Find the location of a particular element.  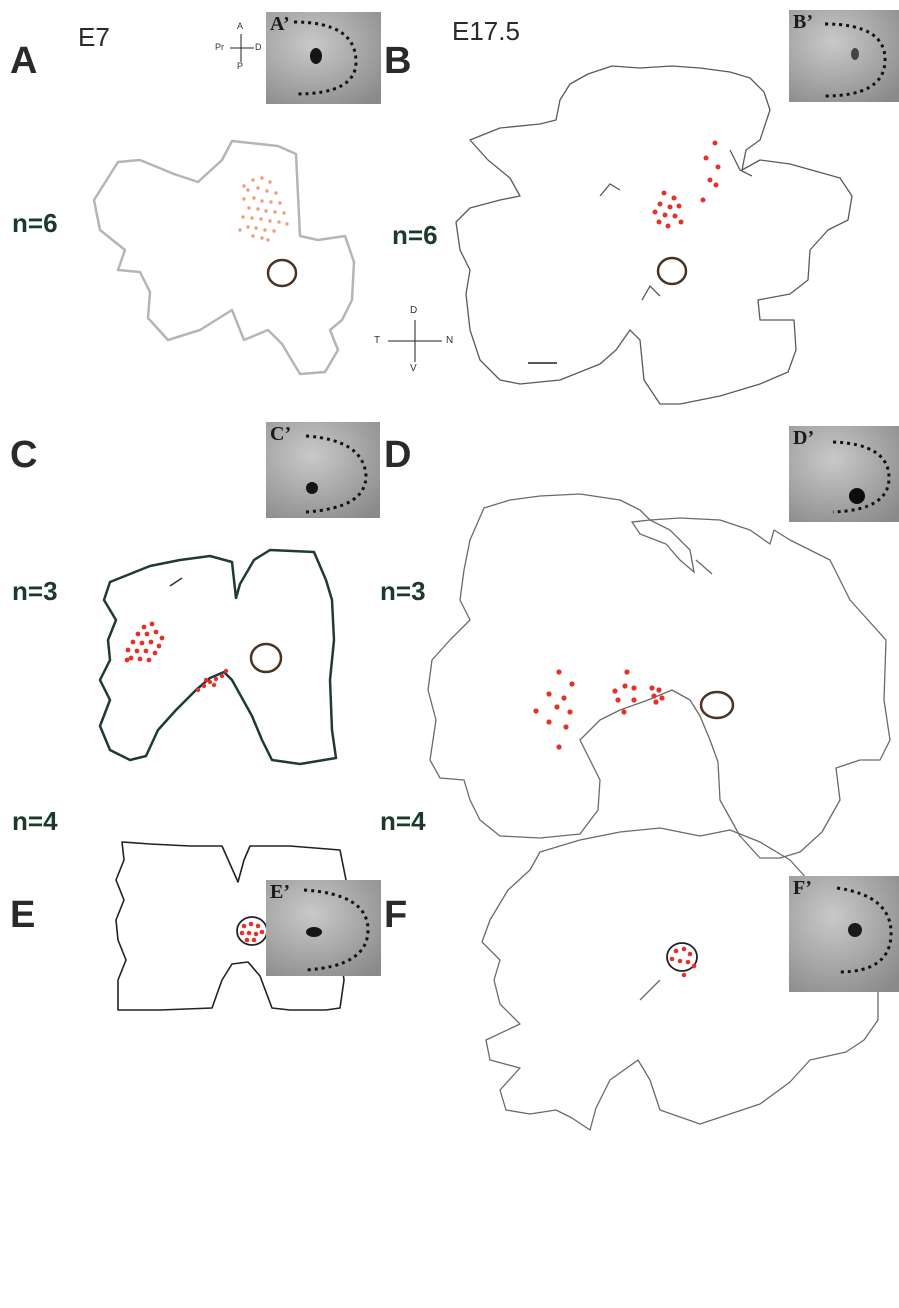

inset-image-b-prime: B’ is located at coordinates (844, 56).